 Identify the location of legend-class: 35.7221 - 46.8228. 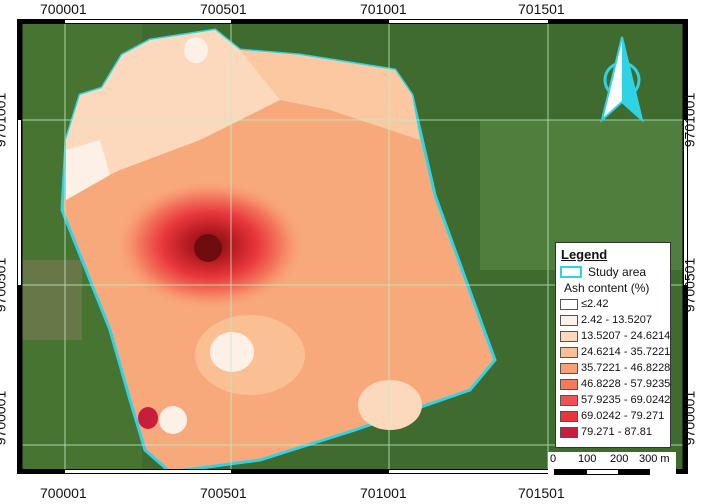
(615, 368).